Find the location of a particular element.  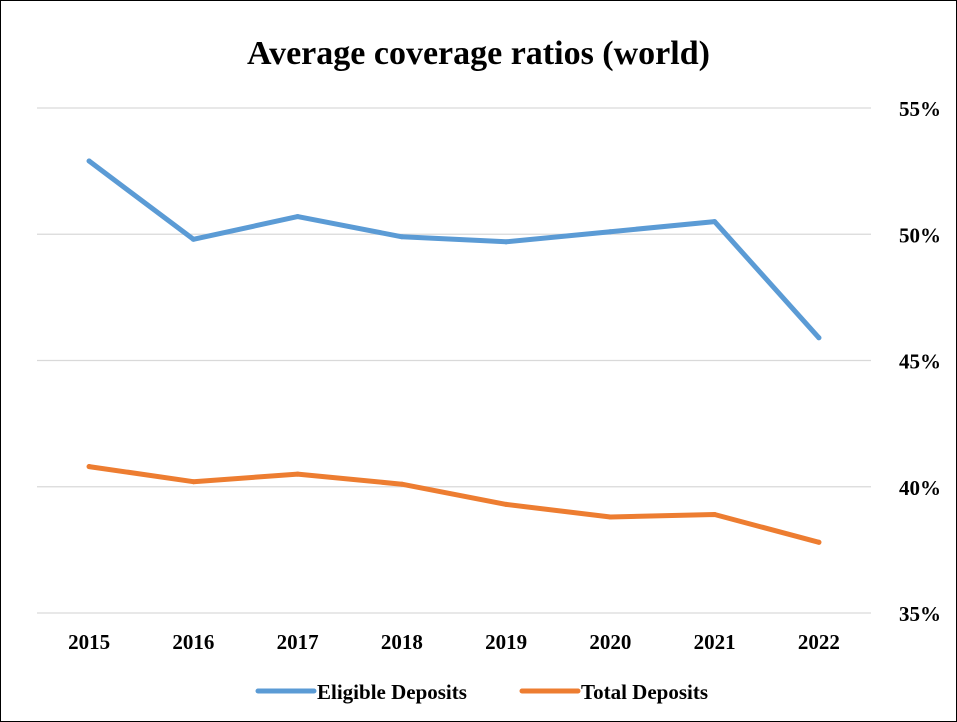

y-tick-label: 50% is located at coordinates (920, 235).